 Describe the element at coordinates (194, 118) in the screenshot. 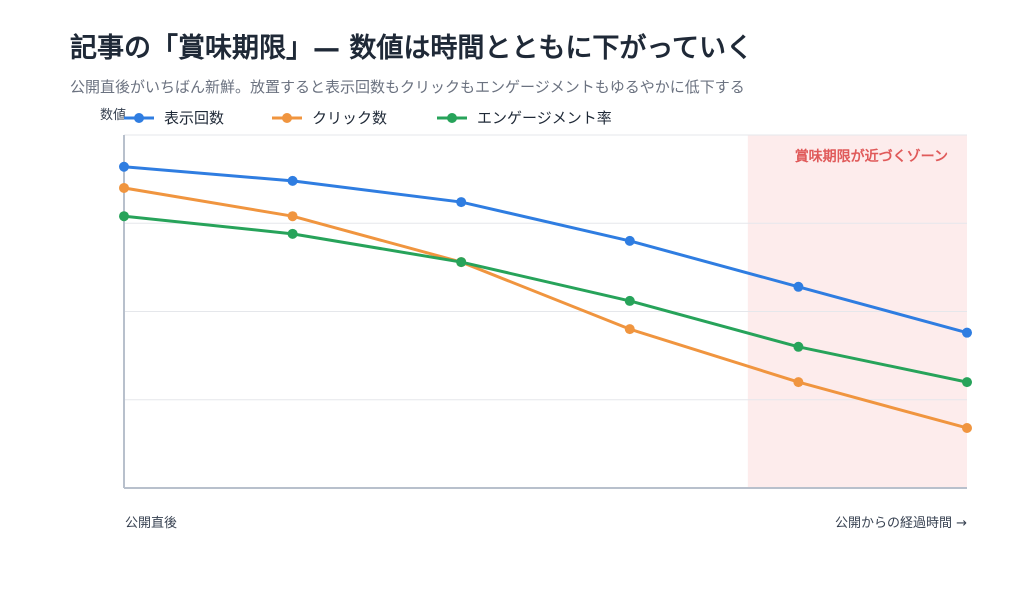

I see `legend-label: 表示回数` at that location.